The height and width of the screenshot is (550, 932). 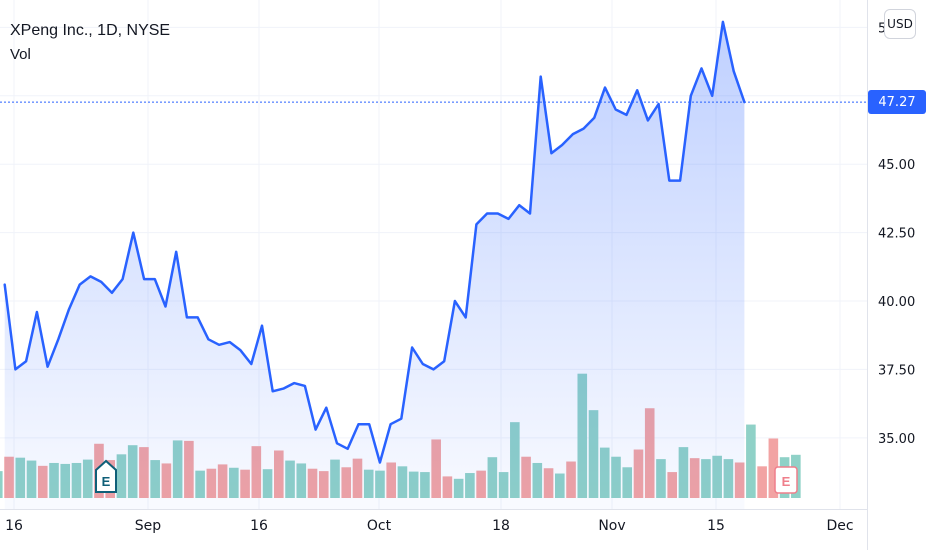 What do you see at coordinates (896, 370) in the screenshot?
I see `y-tick-label: 37.50` at bounding box center [896, 370].